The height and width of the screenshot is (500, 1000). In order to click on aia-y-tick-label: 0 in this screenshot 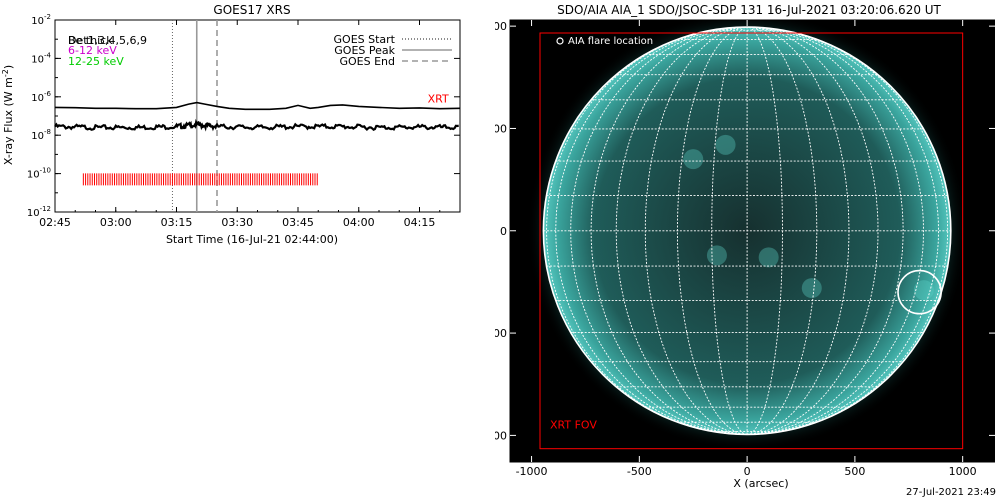, I will do `click(503, 231)`.